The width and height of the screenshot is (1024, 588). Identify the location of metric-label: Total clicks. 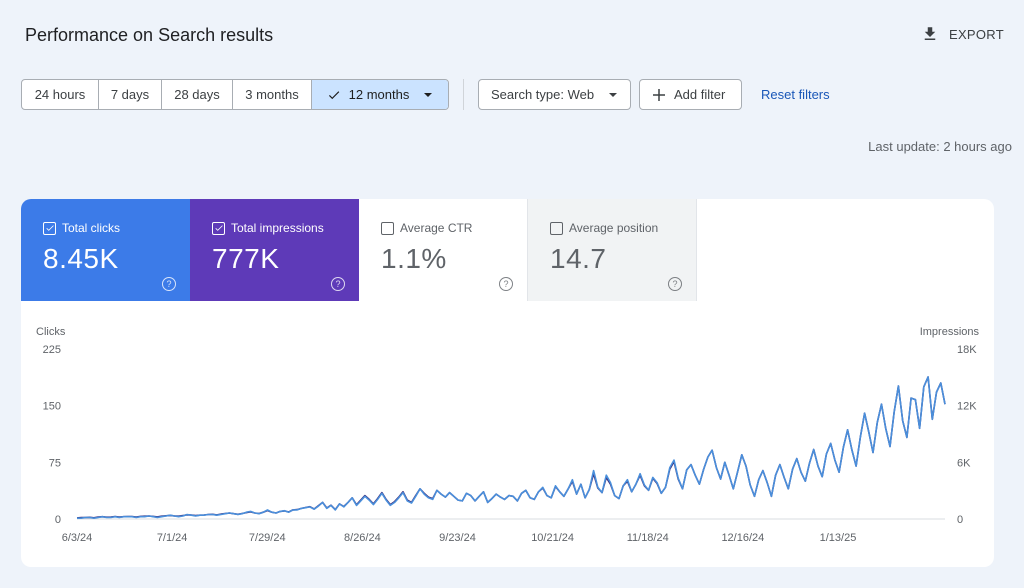
(91, 228).